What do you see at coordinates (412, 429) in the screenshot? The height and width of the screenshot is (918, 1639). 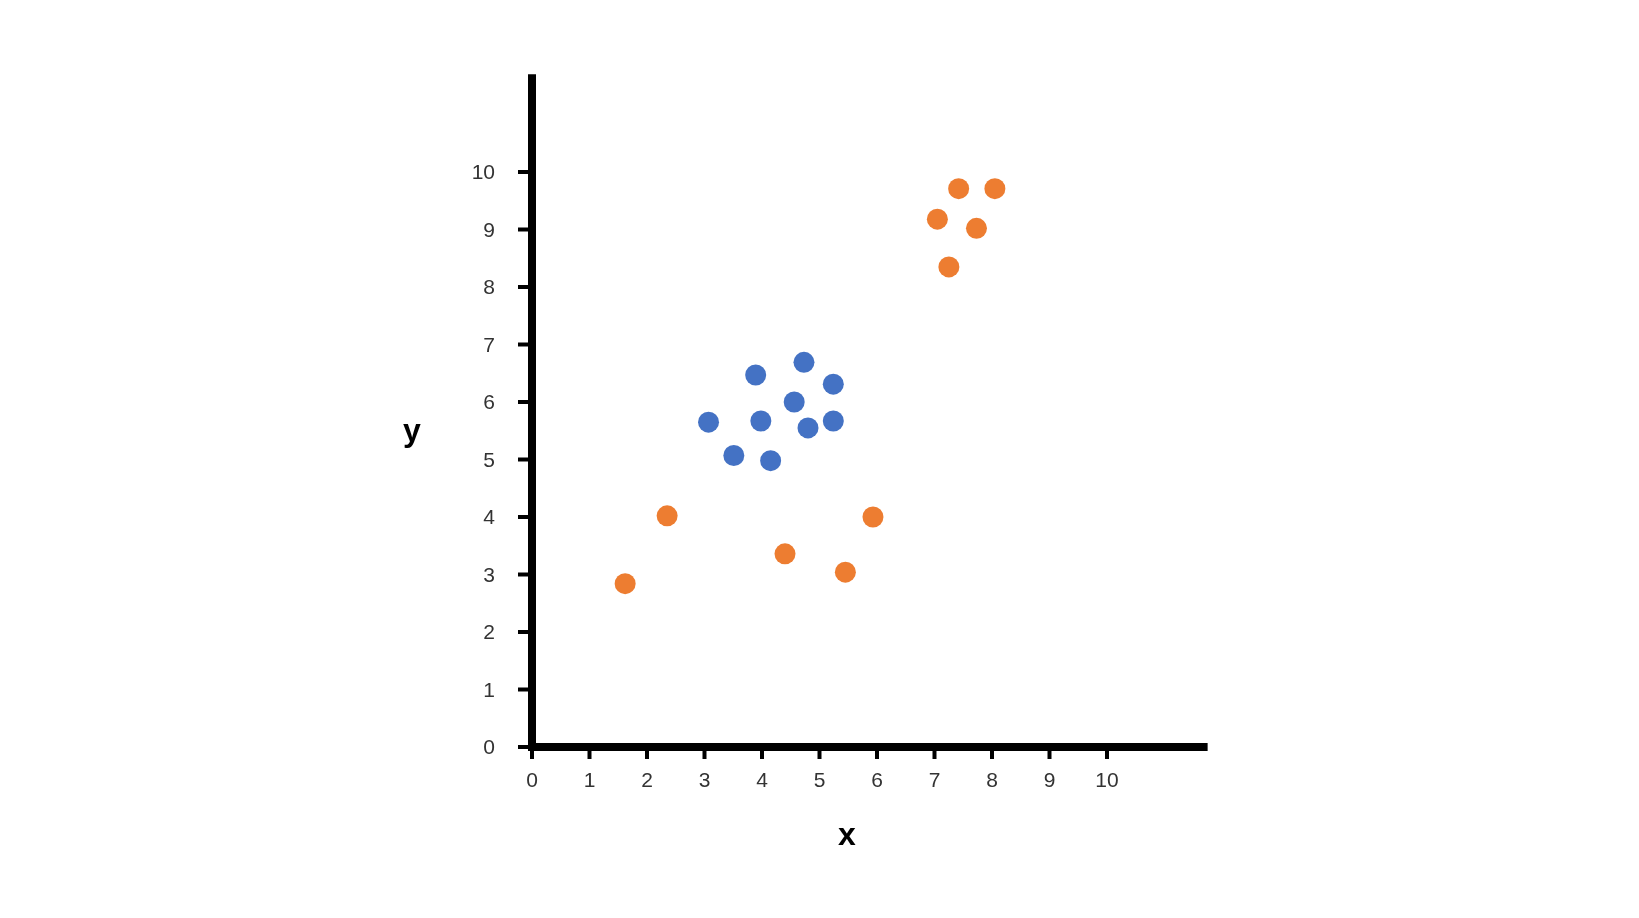 I see `y-axis-title: y` at bounding box center [412, 429].